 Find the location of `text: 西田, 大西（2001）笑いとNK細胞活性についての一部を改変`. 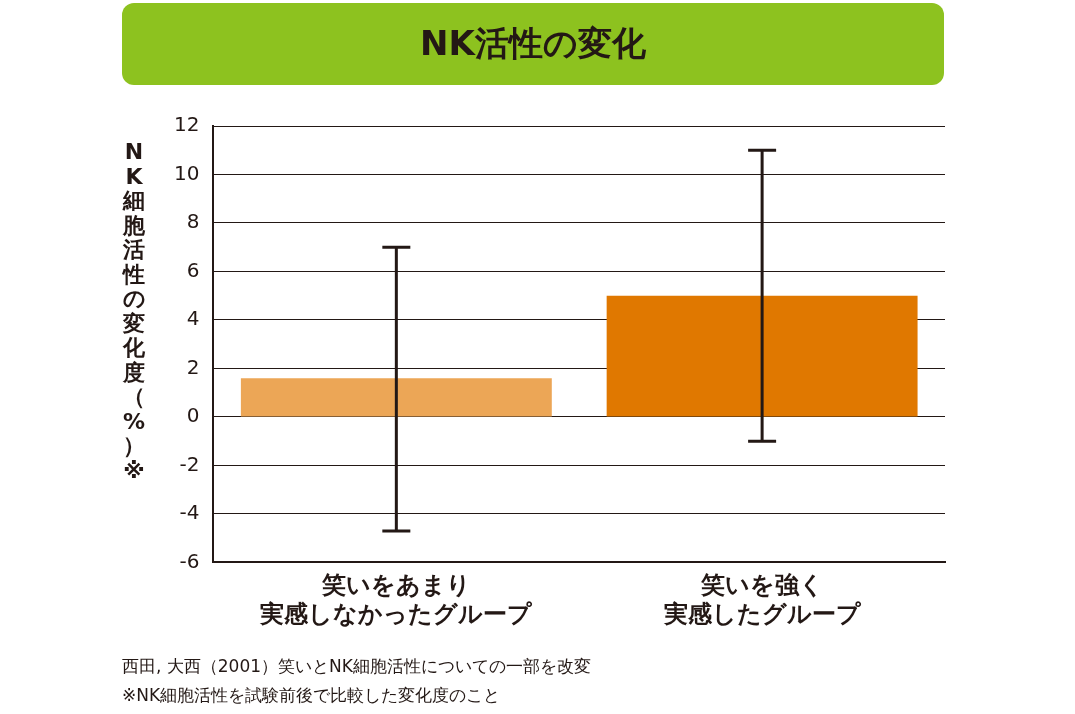

text: 西田, 大西（2001）笑いとNK細胞活性についての一部を改変 is located at coordinates (356, 666).